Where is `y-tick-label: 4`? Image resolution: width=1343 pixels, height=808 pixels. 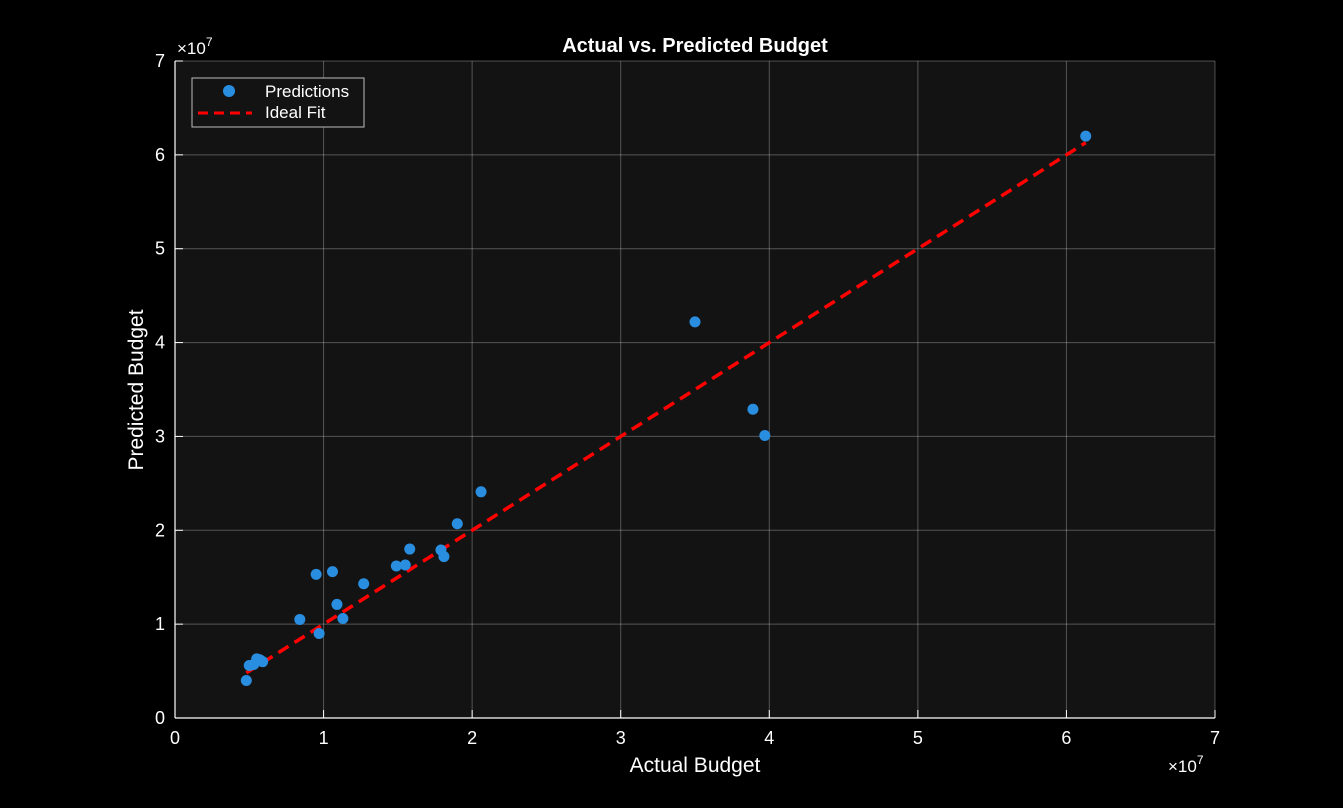 y-tick-label: 4 is located at coordinates (160, 343).